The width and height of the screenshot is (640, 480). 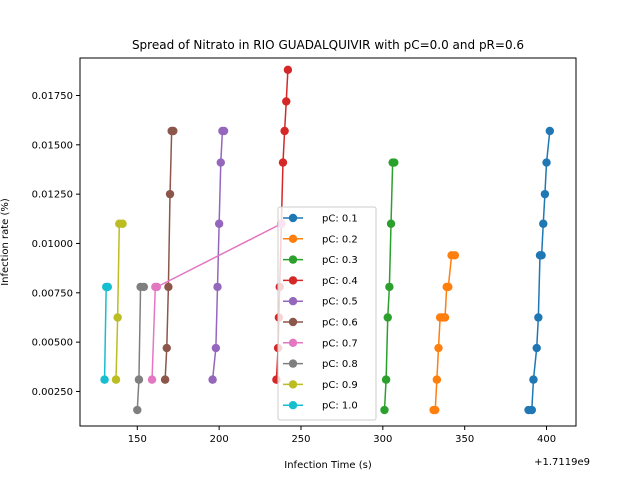 What do you see at coordinates (340, 323) in the screenshot?
I see `legend-label: pC: 0.6` at bounding box center [340, 323].